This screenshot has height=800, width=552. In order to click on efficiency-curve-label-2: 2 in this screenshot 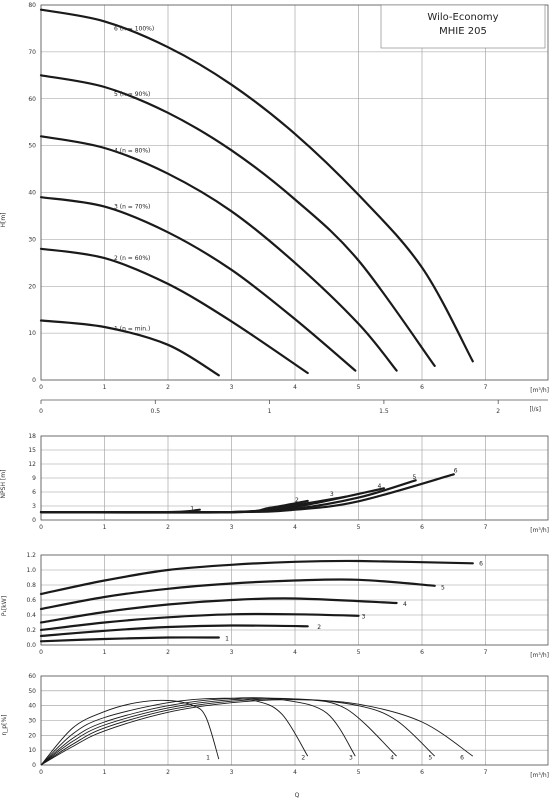, I will do `click(303, 758)`.